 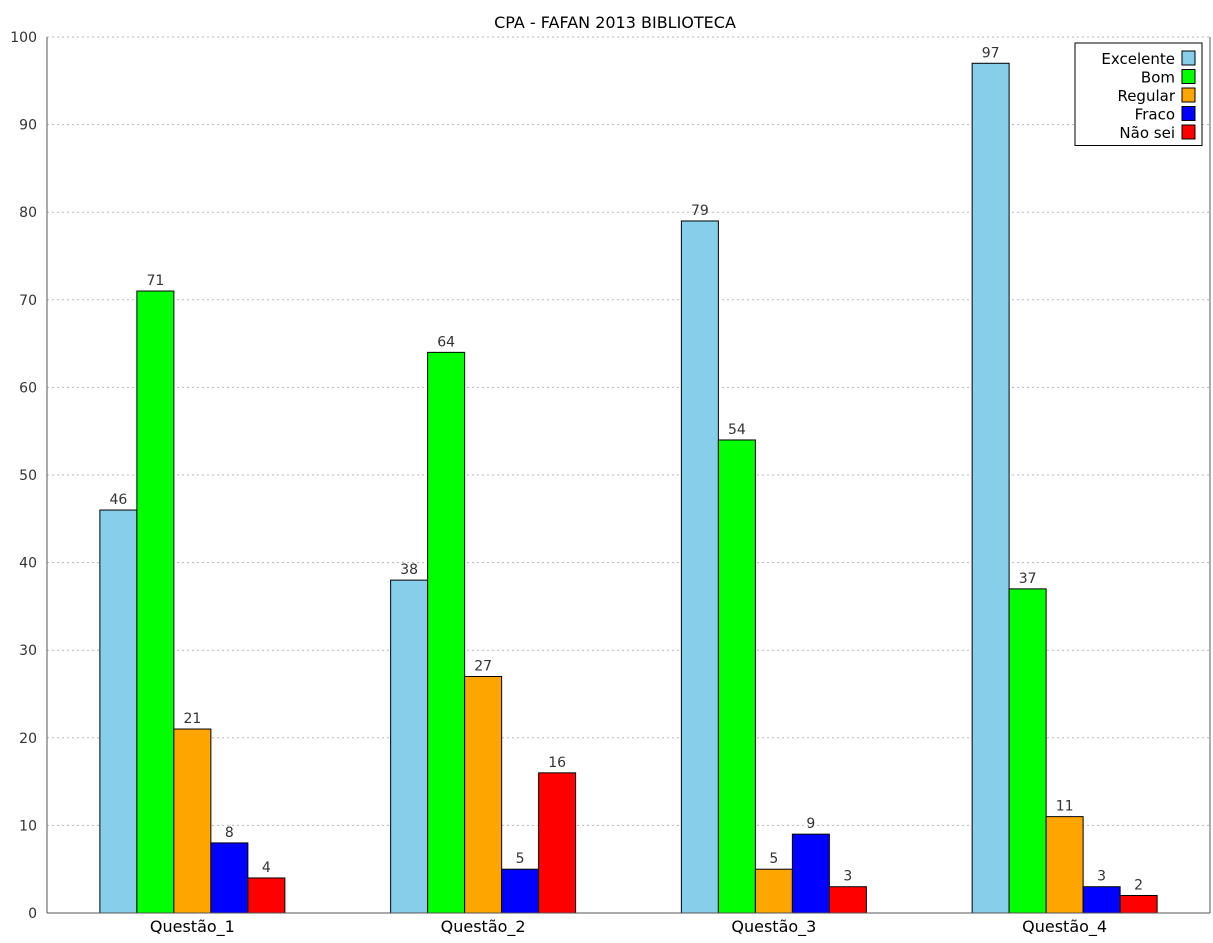 I want to click on legend-box, so click(x=1138, y=94).